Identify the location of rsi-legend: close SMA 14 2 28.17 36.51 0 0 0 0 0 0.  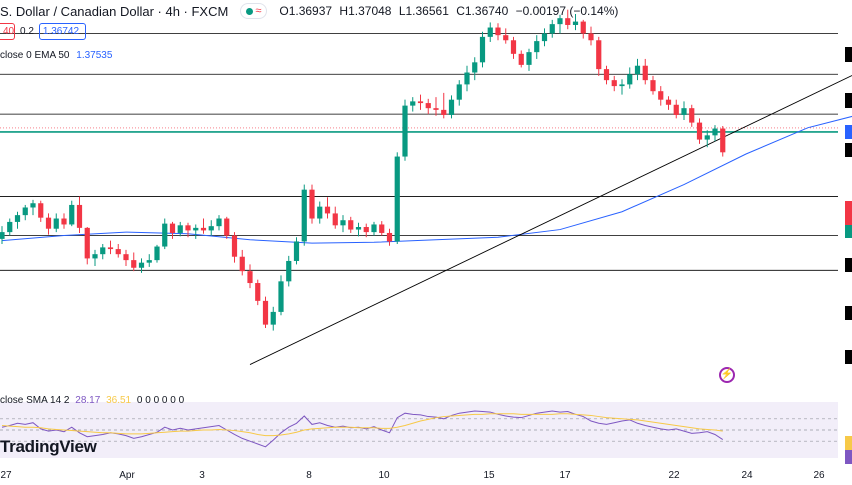
(92, 400).